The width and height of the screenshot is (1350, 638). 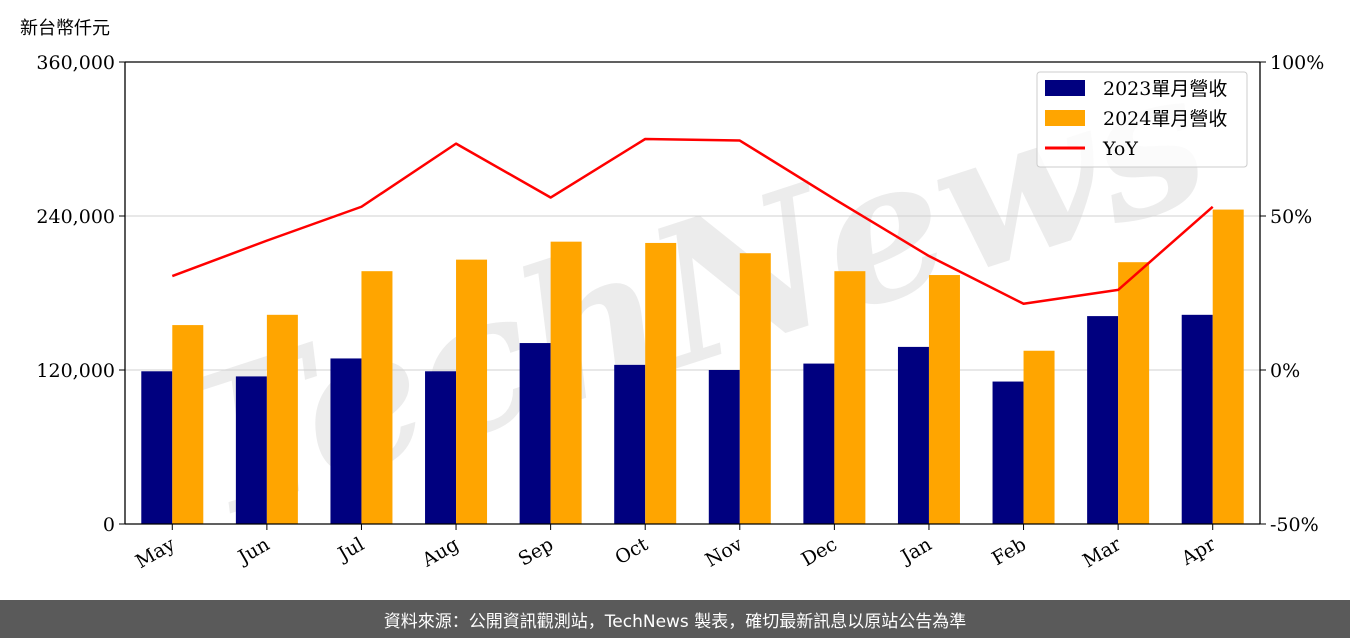 What do you see at coordinates (661, 383) in the screenshot?
I see `bar-2024-oct` at bounding box center [661, 383].